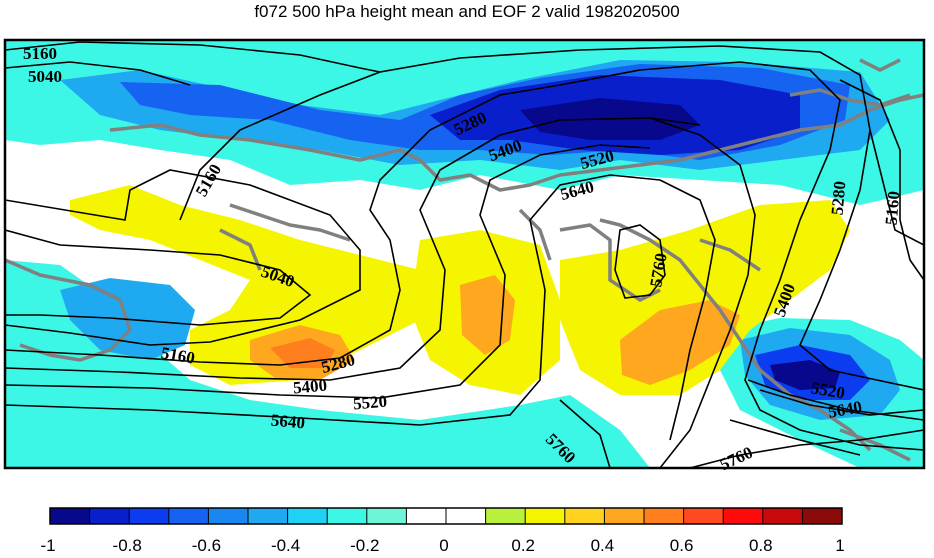 Image resolution: width=934 pixels, height=558 pixels. I want to click on contour-5040-w, so click(158, 277).